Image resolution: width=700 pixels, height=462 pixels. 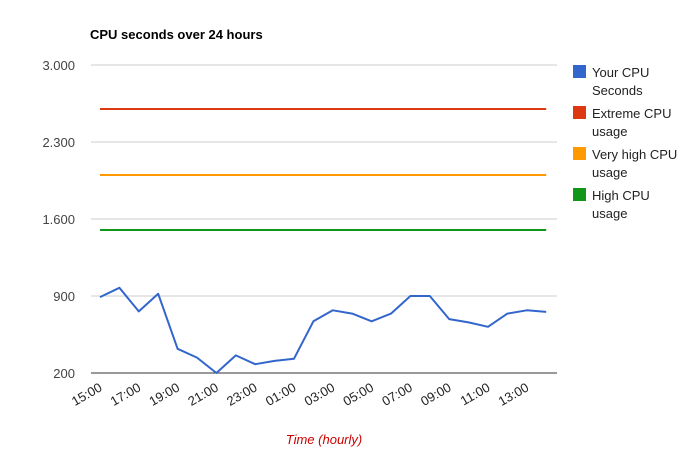 What do you see at coordinates (475, 394) in the screenshot?
I see `x-tick-label: 11:00` at bounding box center [475, 394].